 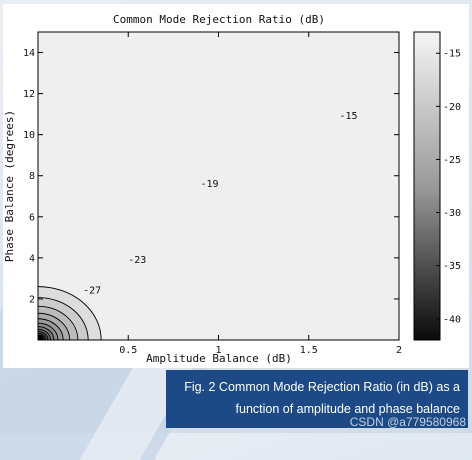 What do you see at coordinates (40, 338) in the screenshot?
I see `fill-region` at bounding box center [40, 338].